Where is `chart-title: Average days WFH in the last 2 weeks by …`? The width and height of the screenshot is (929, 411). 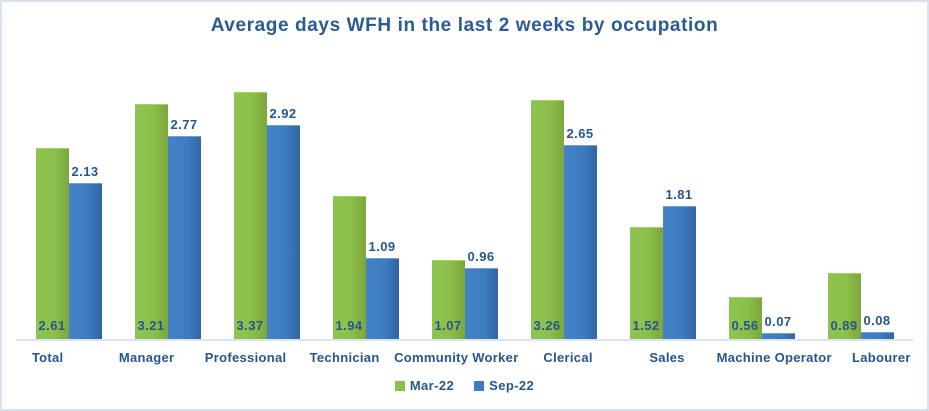
chart-title: Average days WFH in the last 2 weeks by … is located at coordinates (464, 25).